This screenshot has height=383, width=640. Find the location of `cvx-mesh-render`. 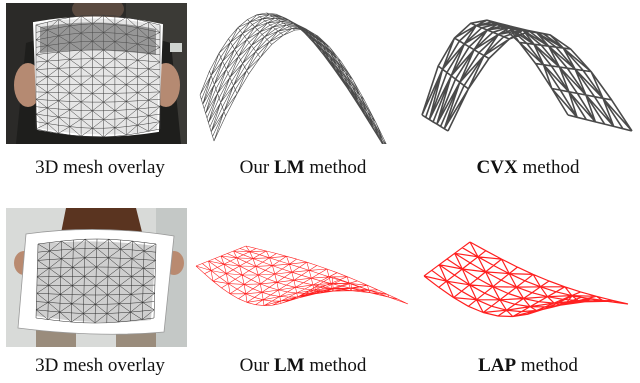

cvx-mesh-render is located at coordinates (527, 75).